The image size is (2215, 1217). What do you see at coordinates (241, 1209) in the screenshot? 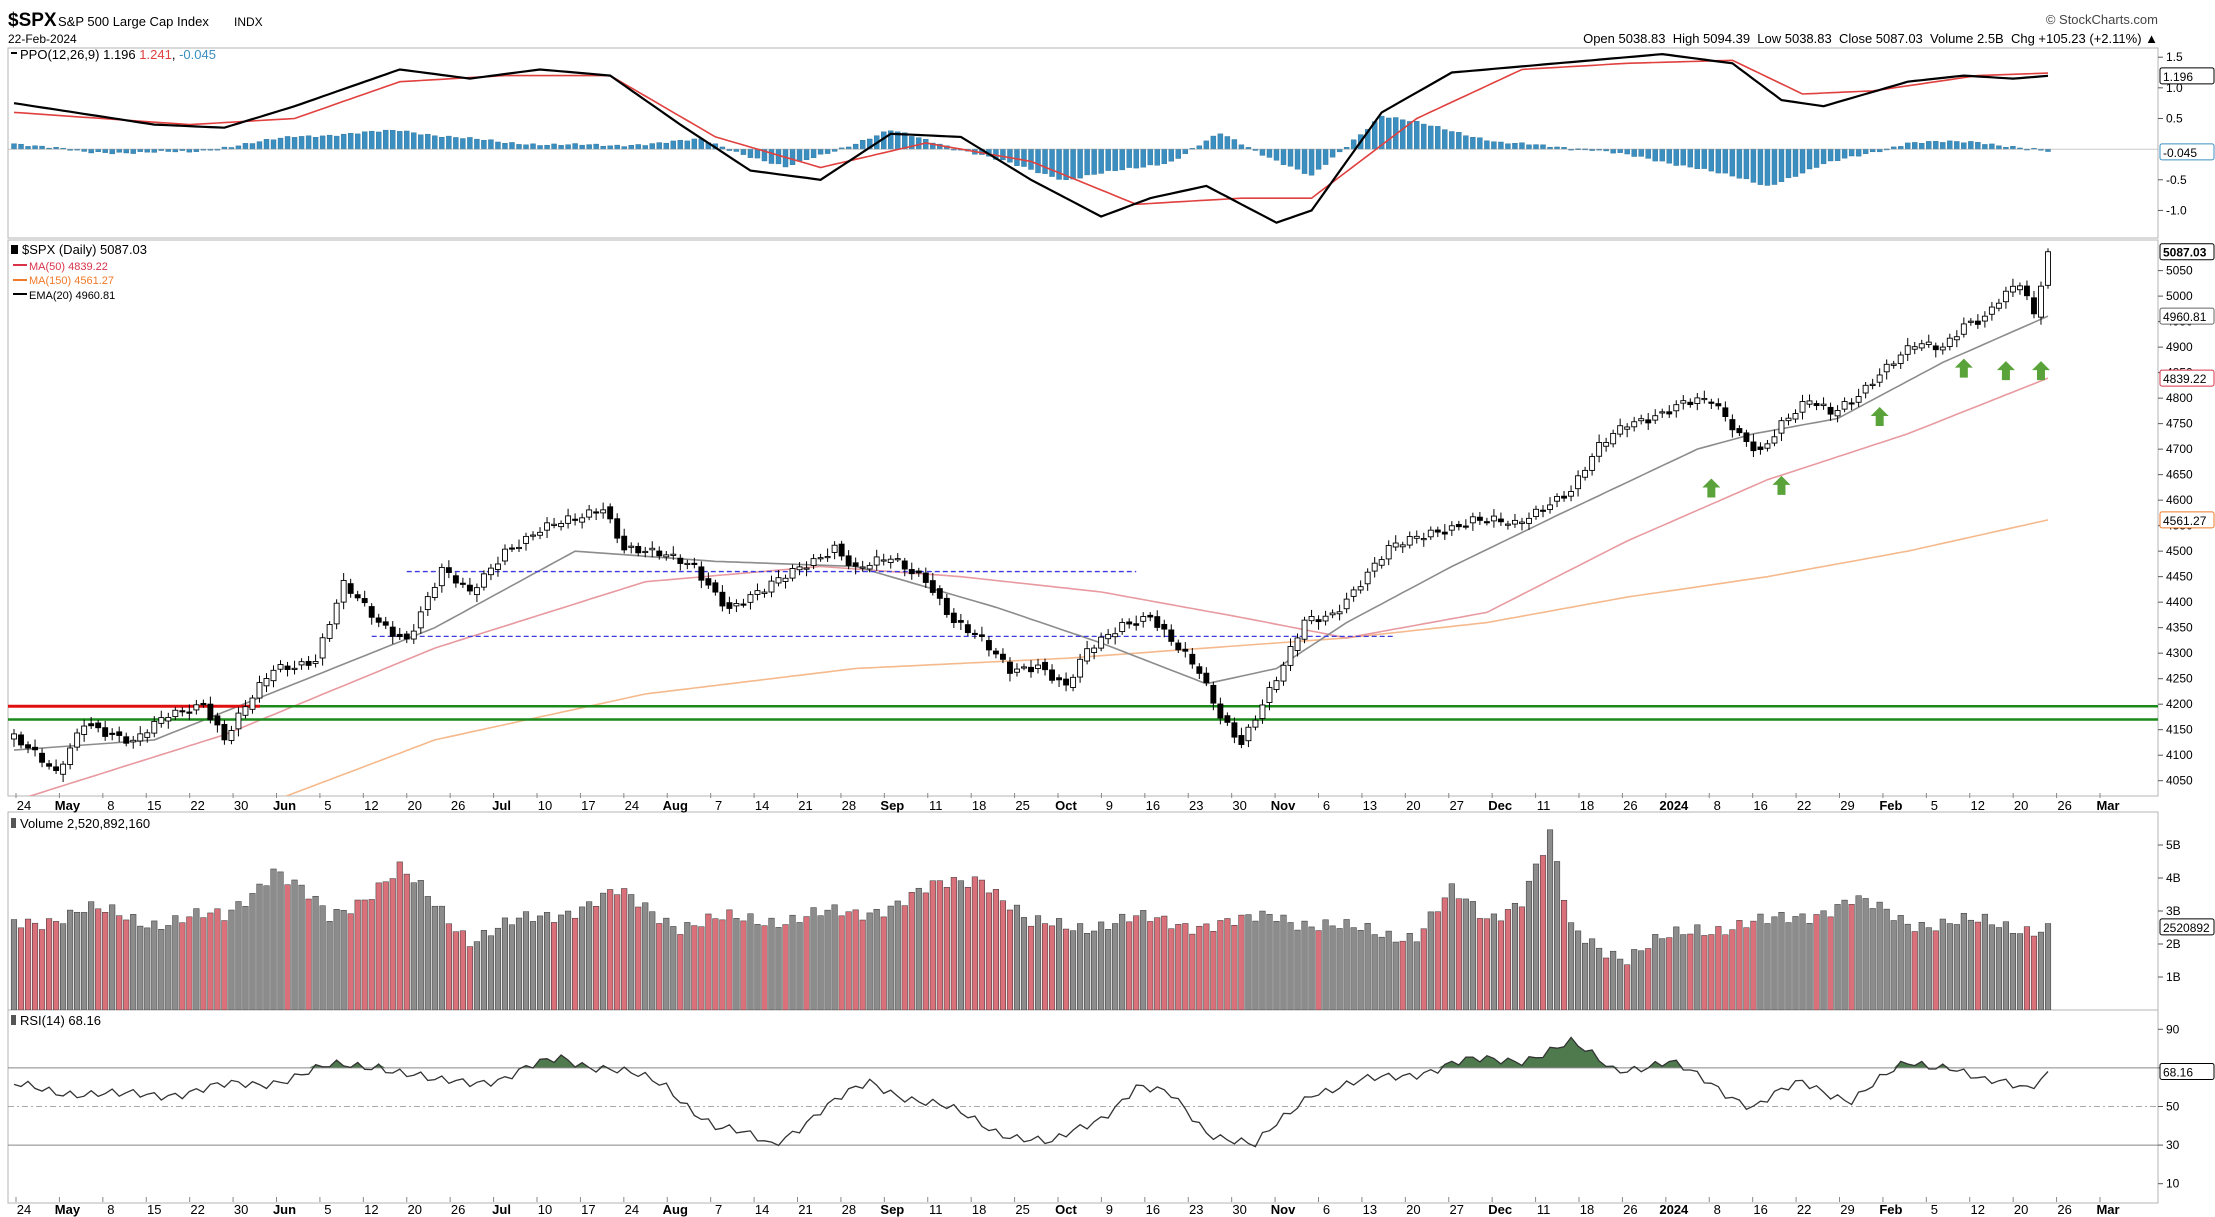
I see `date-axis-lower-label: 30` at bounding box center [241, 1209].